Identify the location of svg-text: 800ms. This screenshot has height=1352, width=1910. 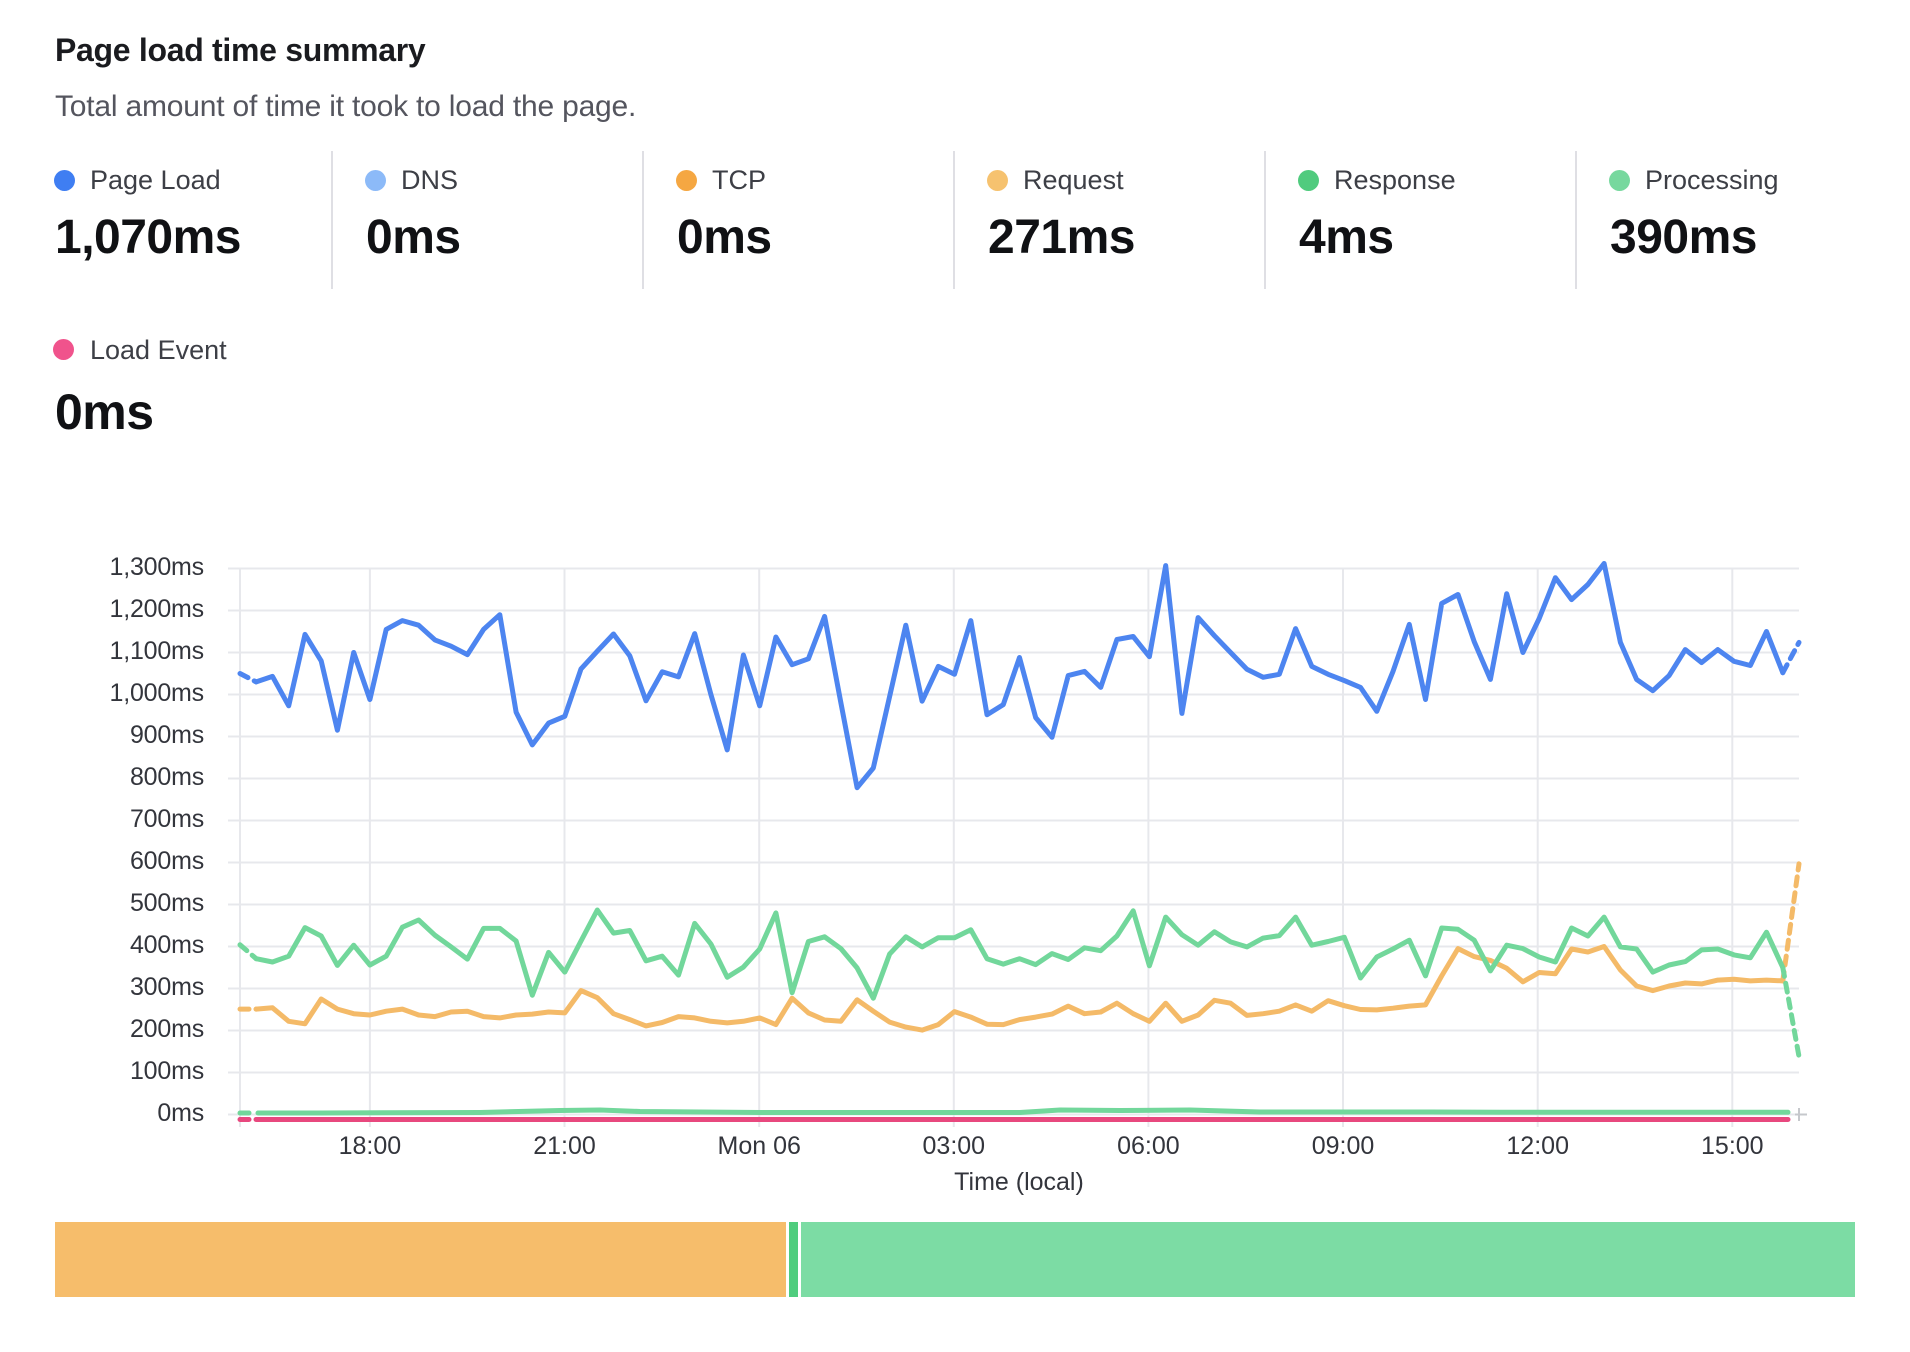
(167, 777).